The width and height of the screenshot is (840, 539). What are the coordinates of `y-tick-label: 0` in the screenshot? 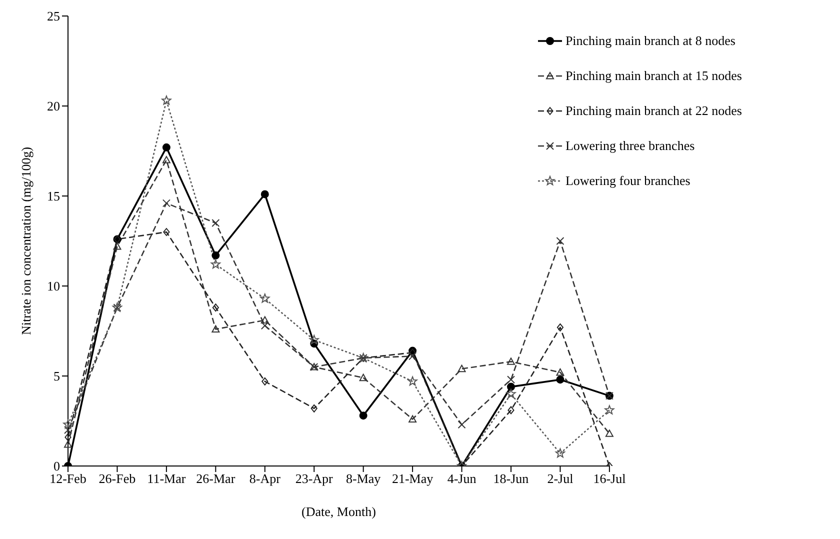 It's located at (57, 466).